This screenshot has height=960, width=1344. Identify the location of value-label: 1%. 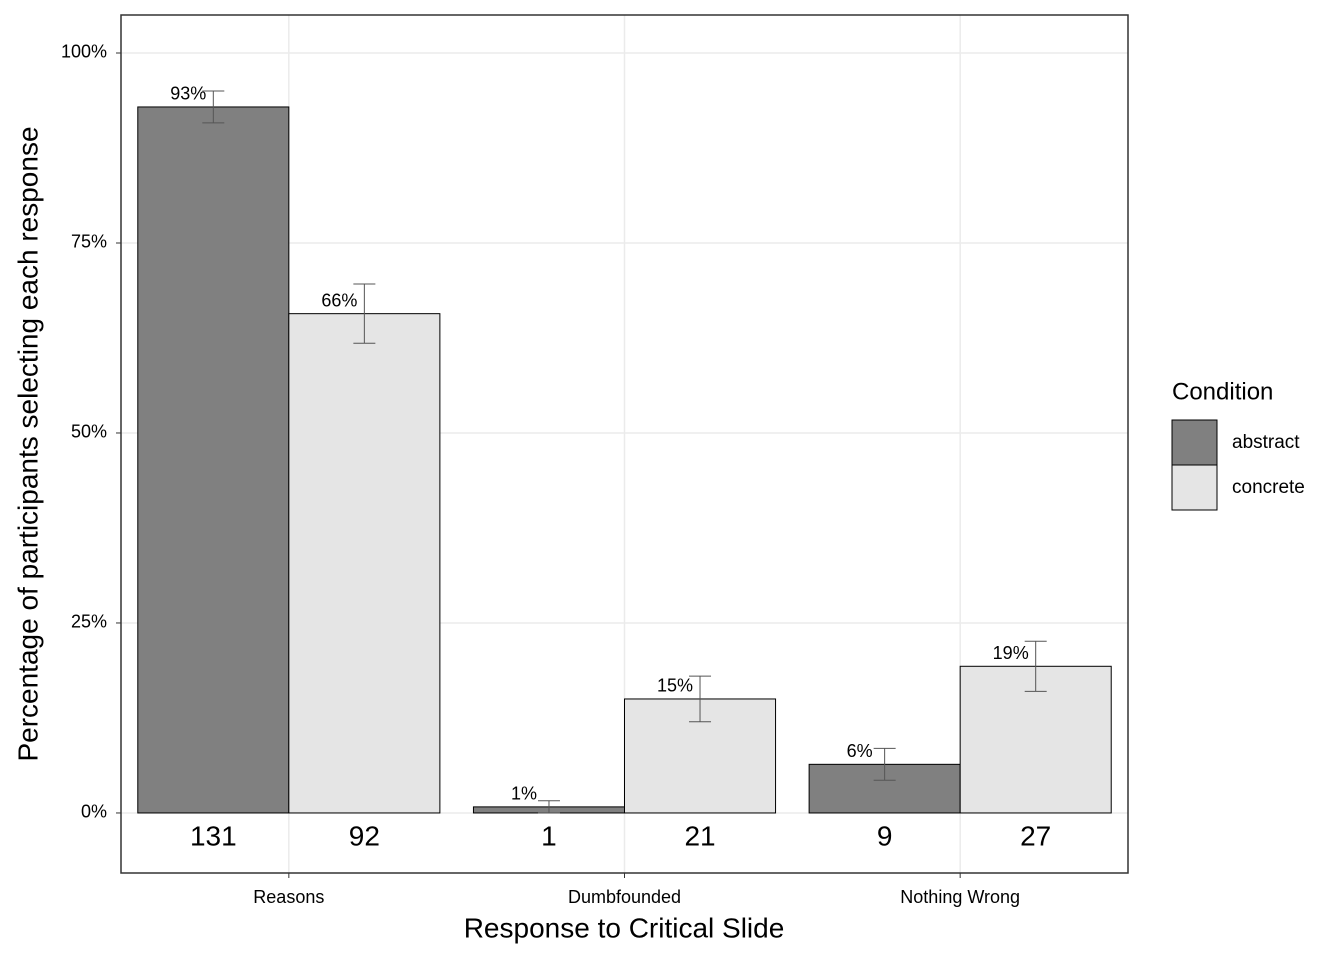
(524, 794).